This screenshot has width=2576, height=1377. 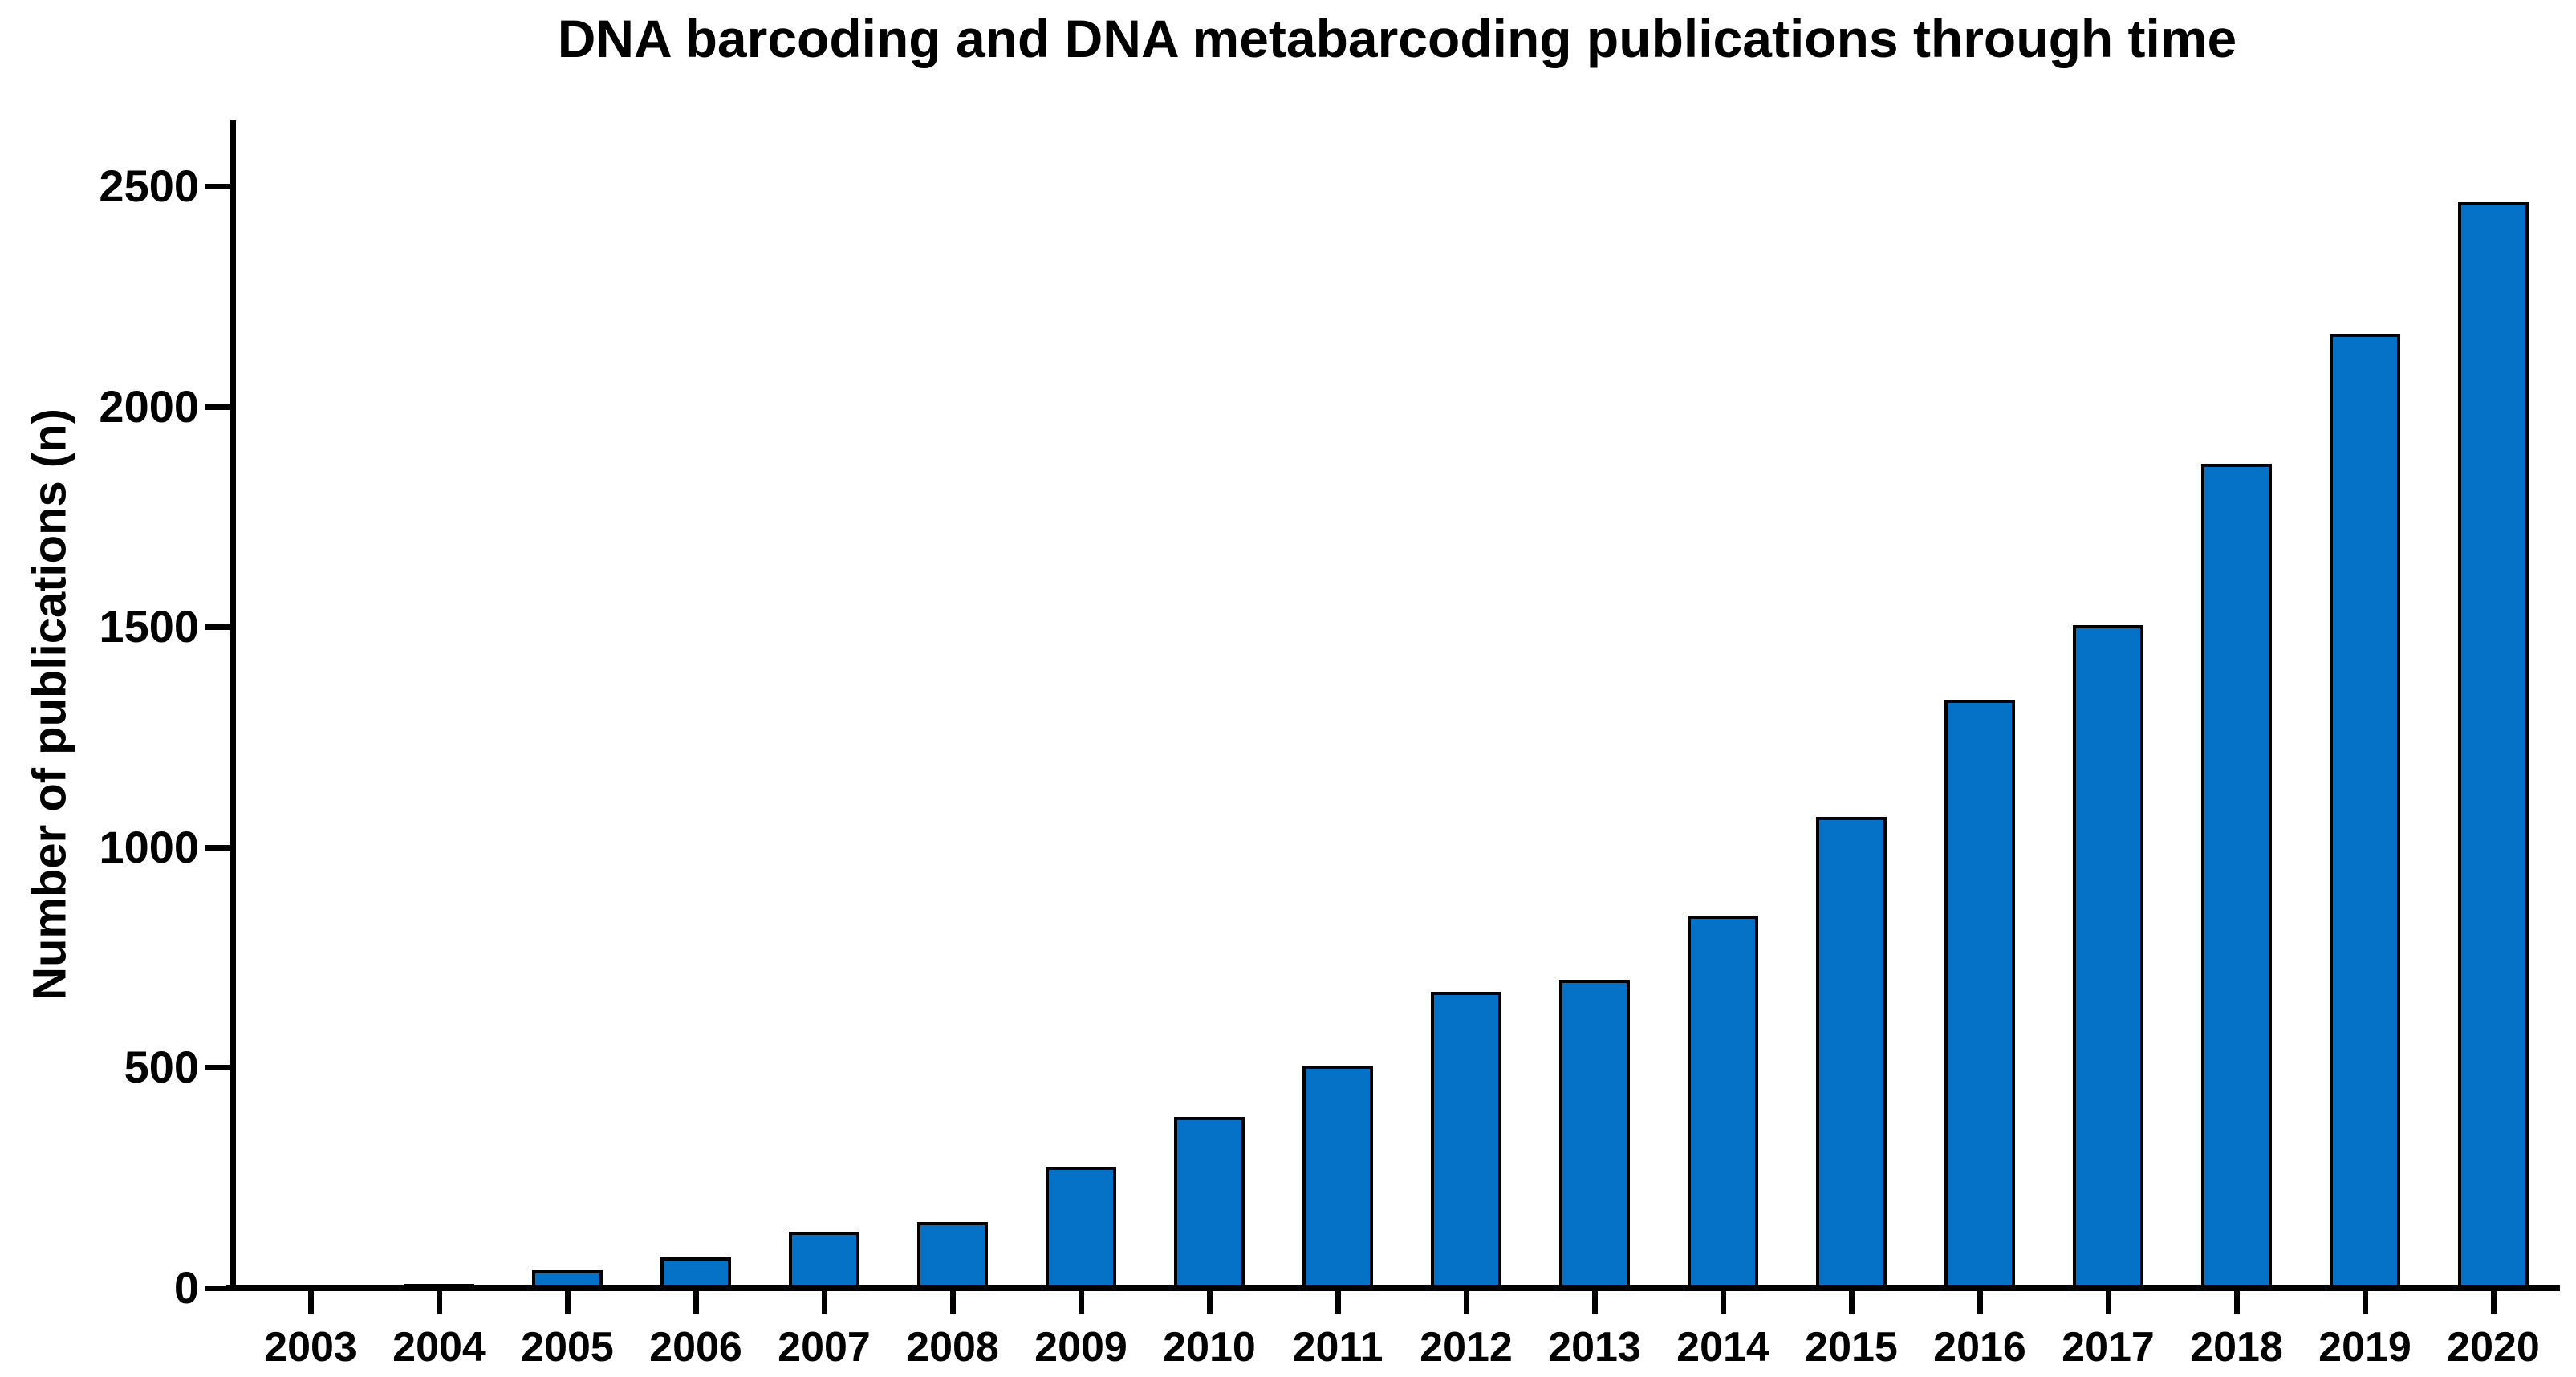 I want to click on x-tick-label-2014: 2014, so click(x=1722, y=1347).